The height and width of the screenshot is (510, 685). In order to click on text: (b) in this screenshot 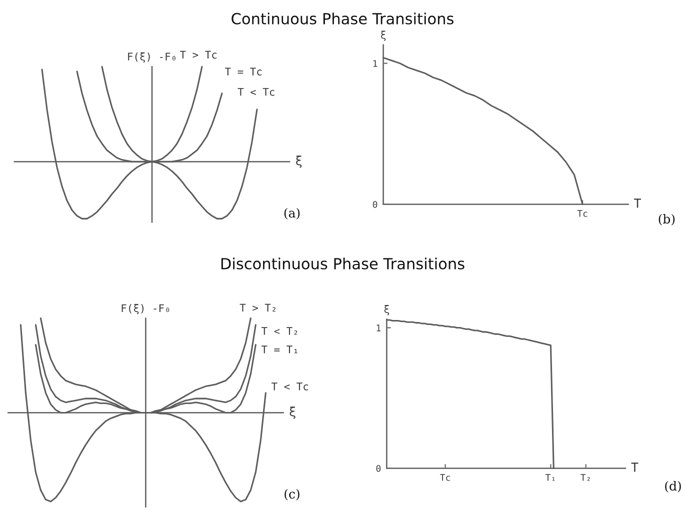, I will do `click(666, 220)`.